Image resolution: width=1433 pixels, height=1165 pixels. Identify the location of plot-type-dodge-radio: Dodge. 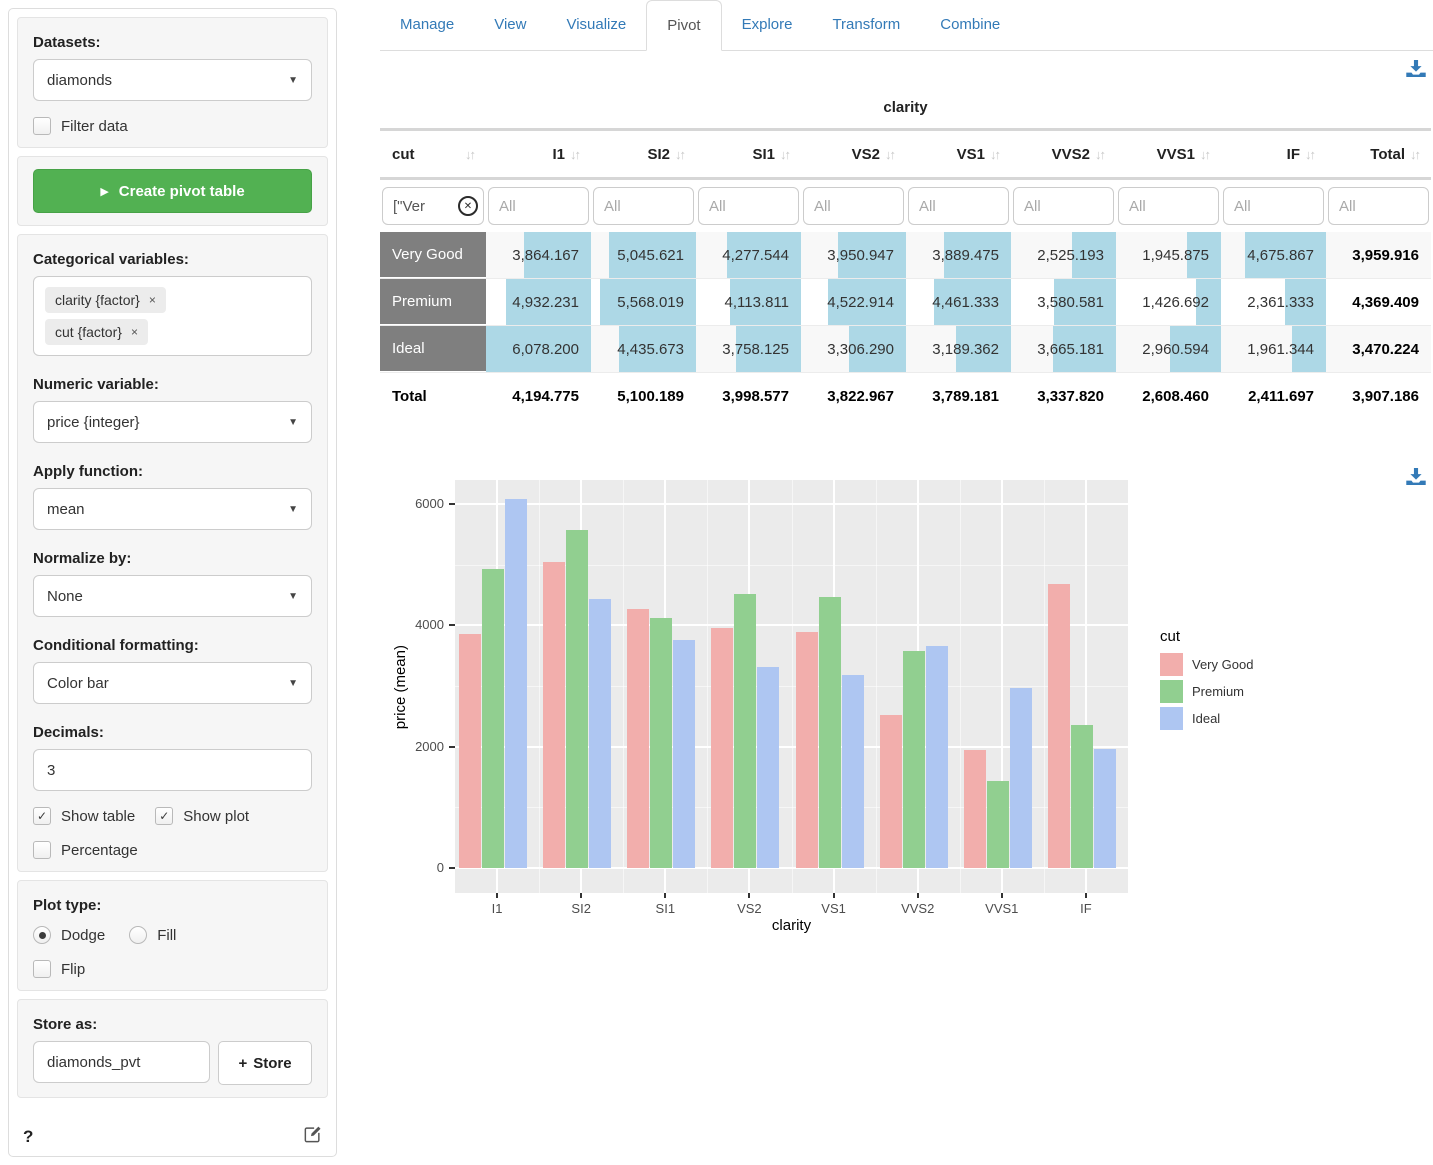
(69, 935).